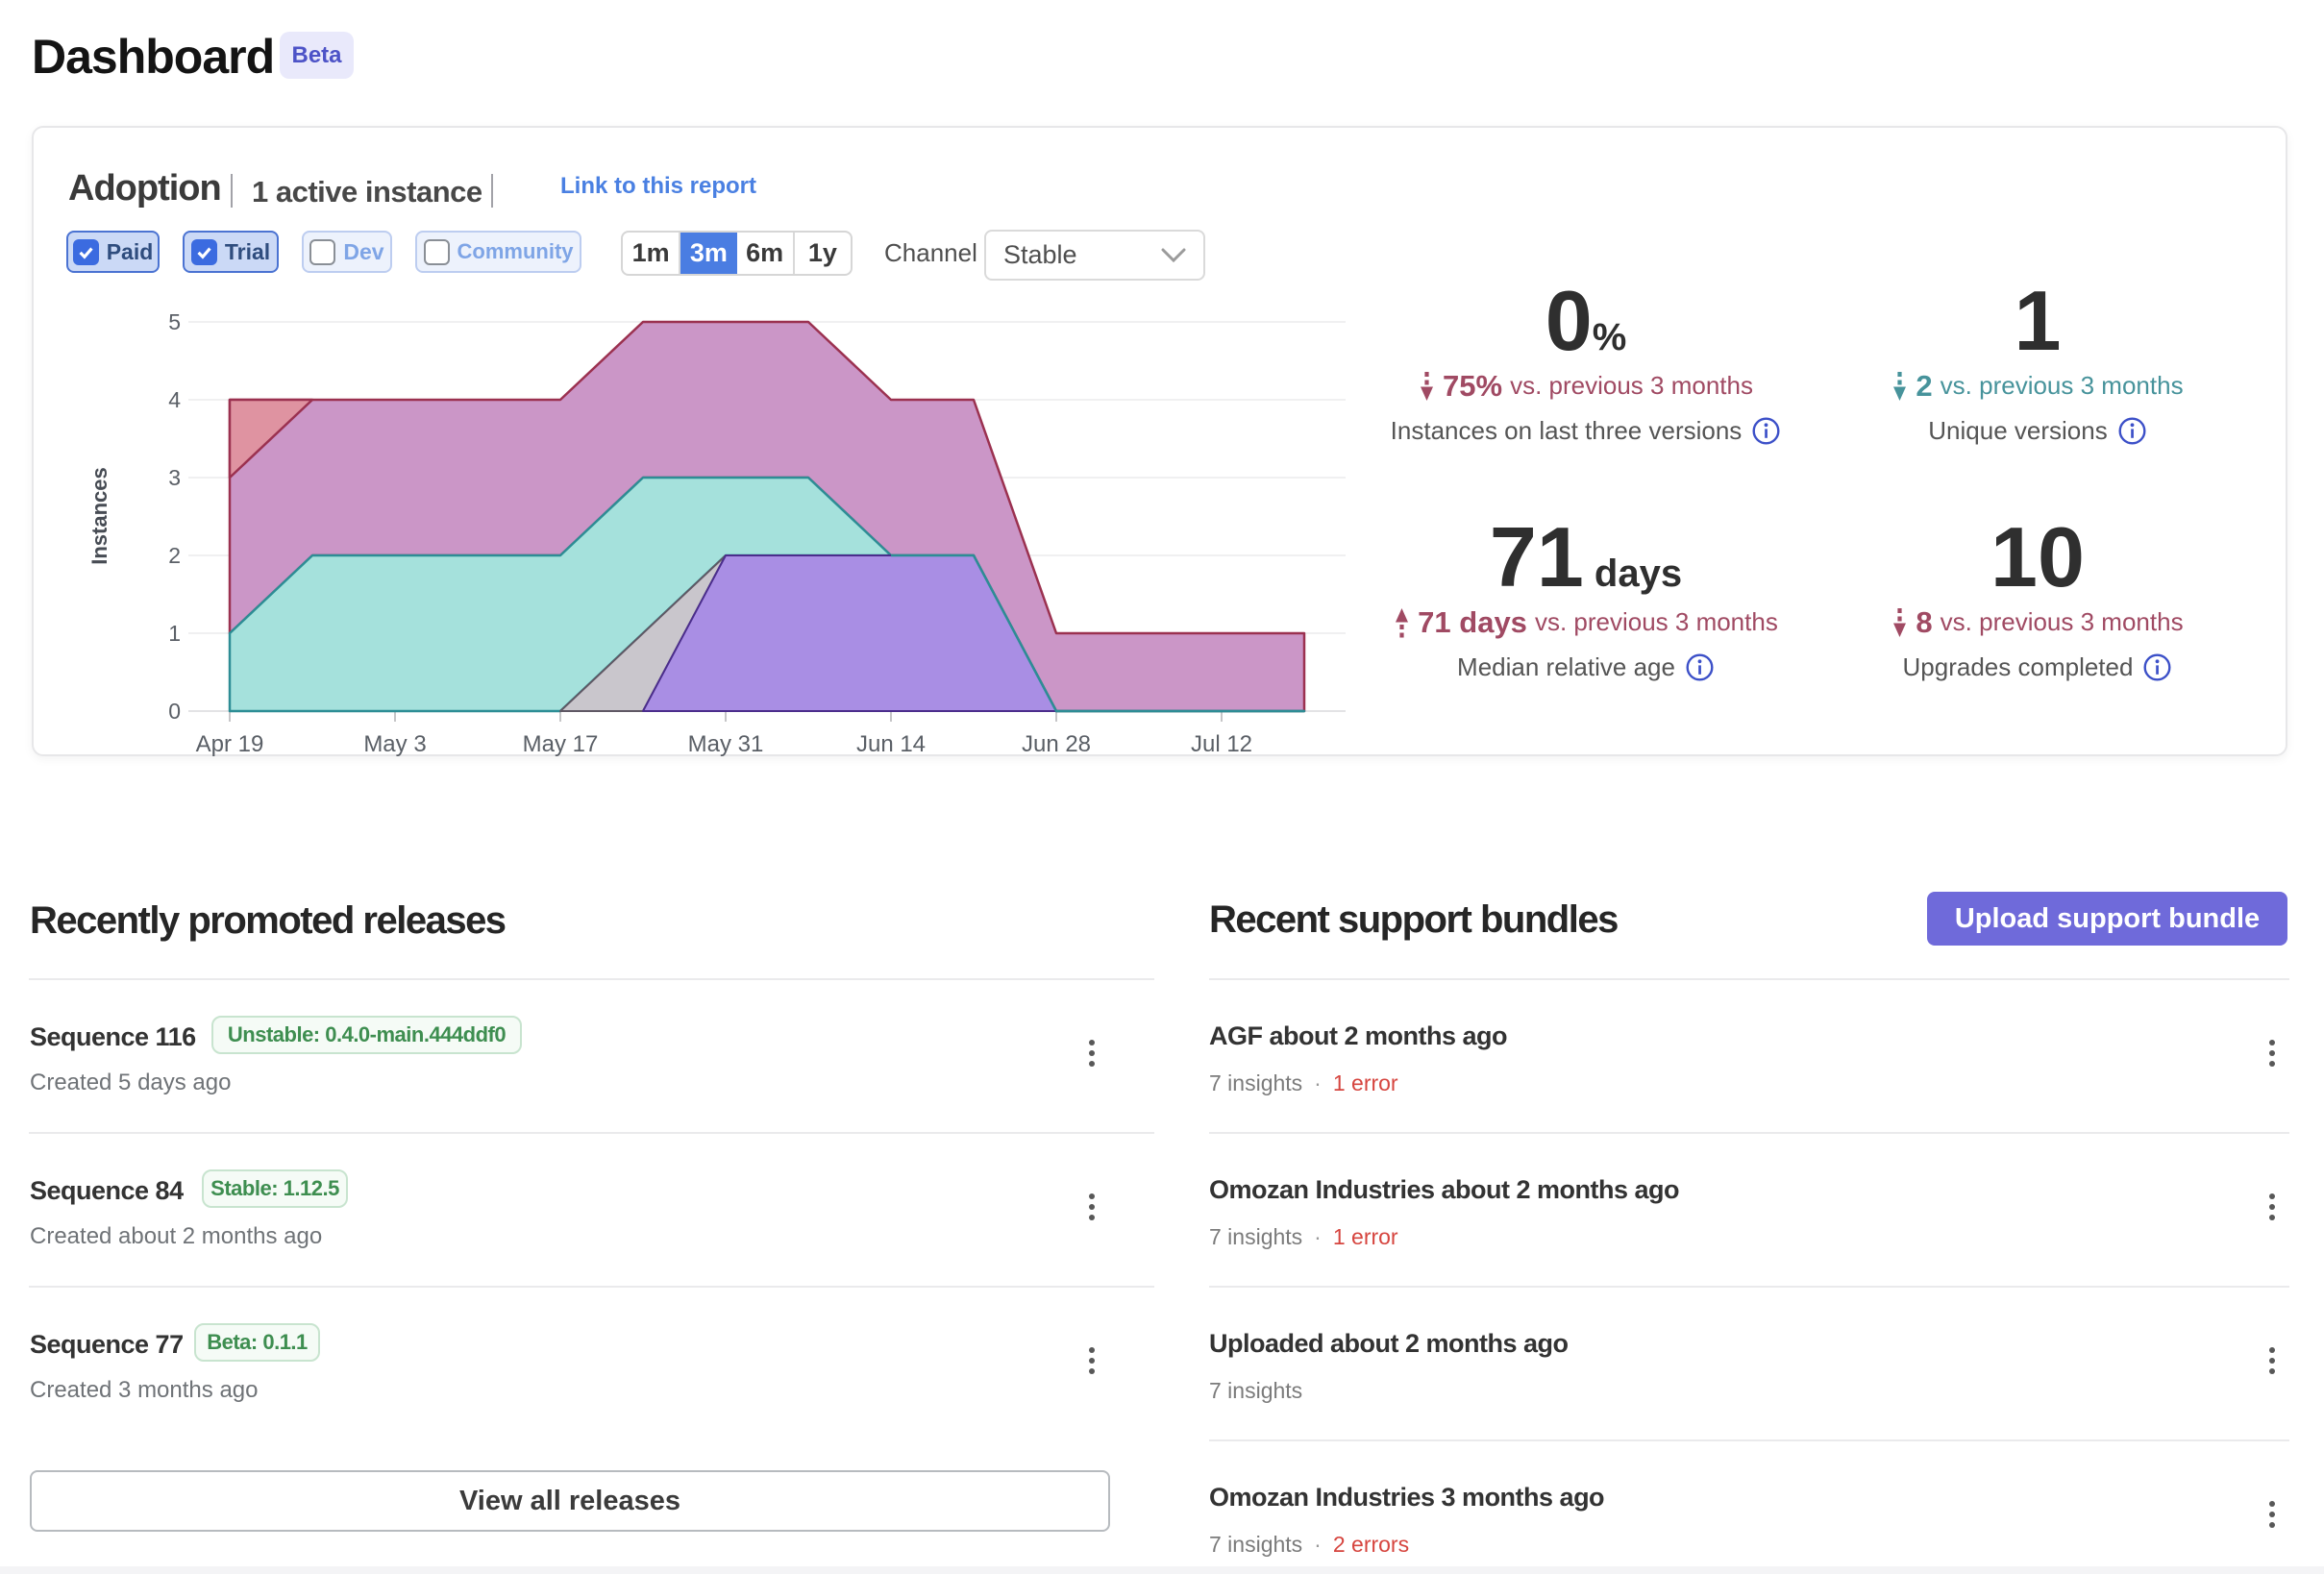 This screenshot has width=2324, height=1574. What do you see at coordinates (174, 399) in the screenshot?
I see `svg-text: 4` at bounding box center [174, 399].